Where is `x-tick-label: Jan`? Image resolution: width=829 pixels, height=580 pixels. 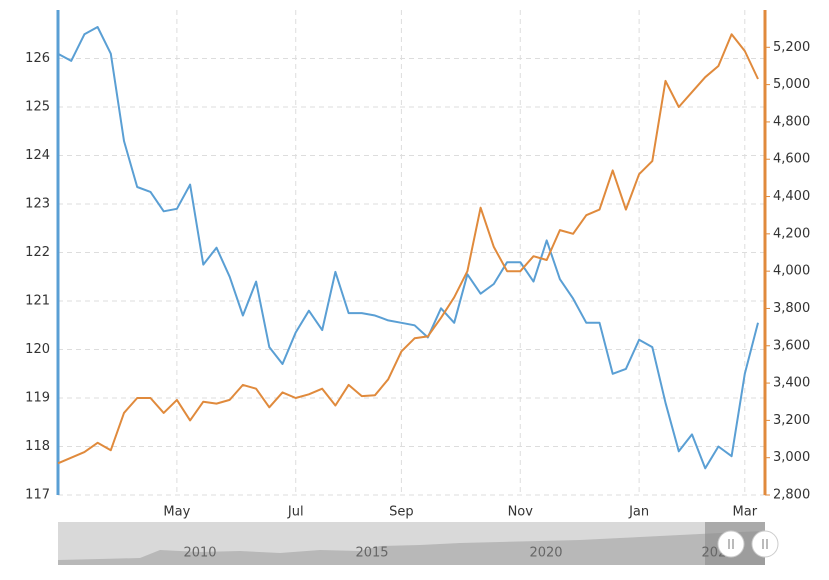 x-tick-label: Jan is located at coordinates (638, 512).